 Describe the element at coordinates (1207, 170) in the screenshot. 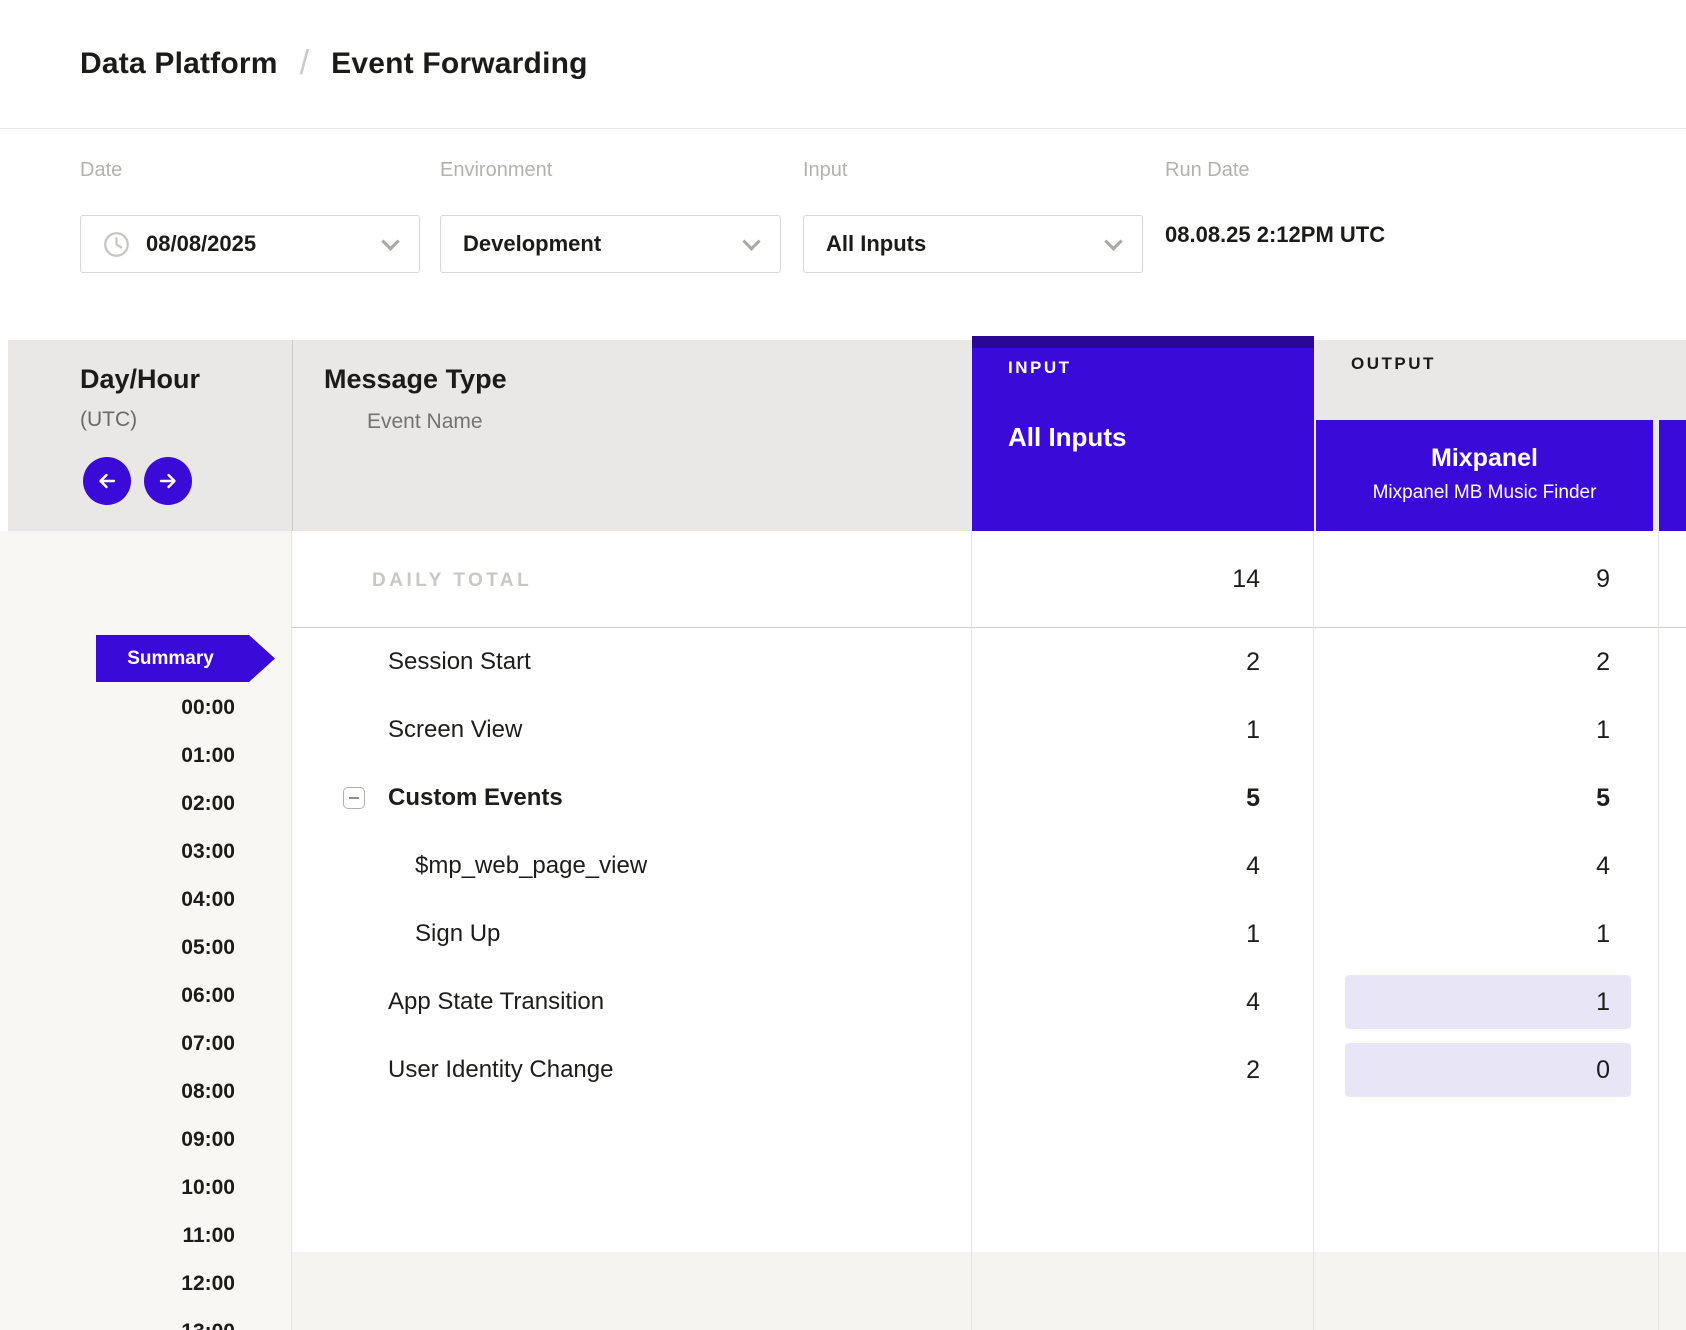

I see `run-date-label: Run Date` at that location.